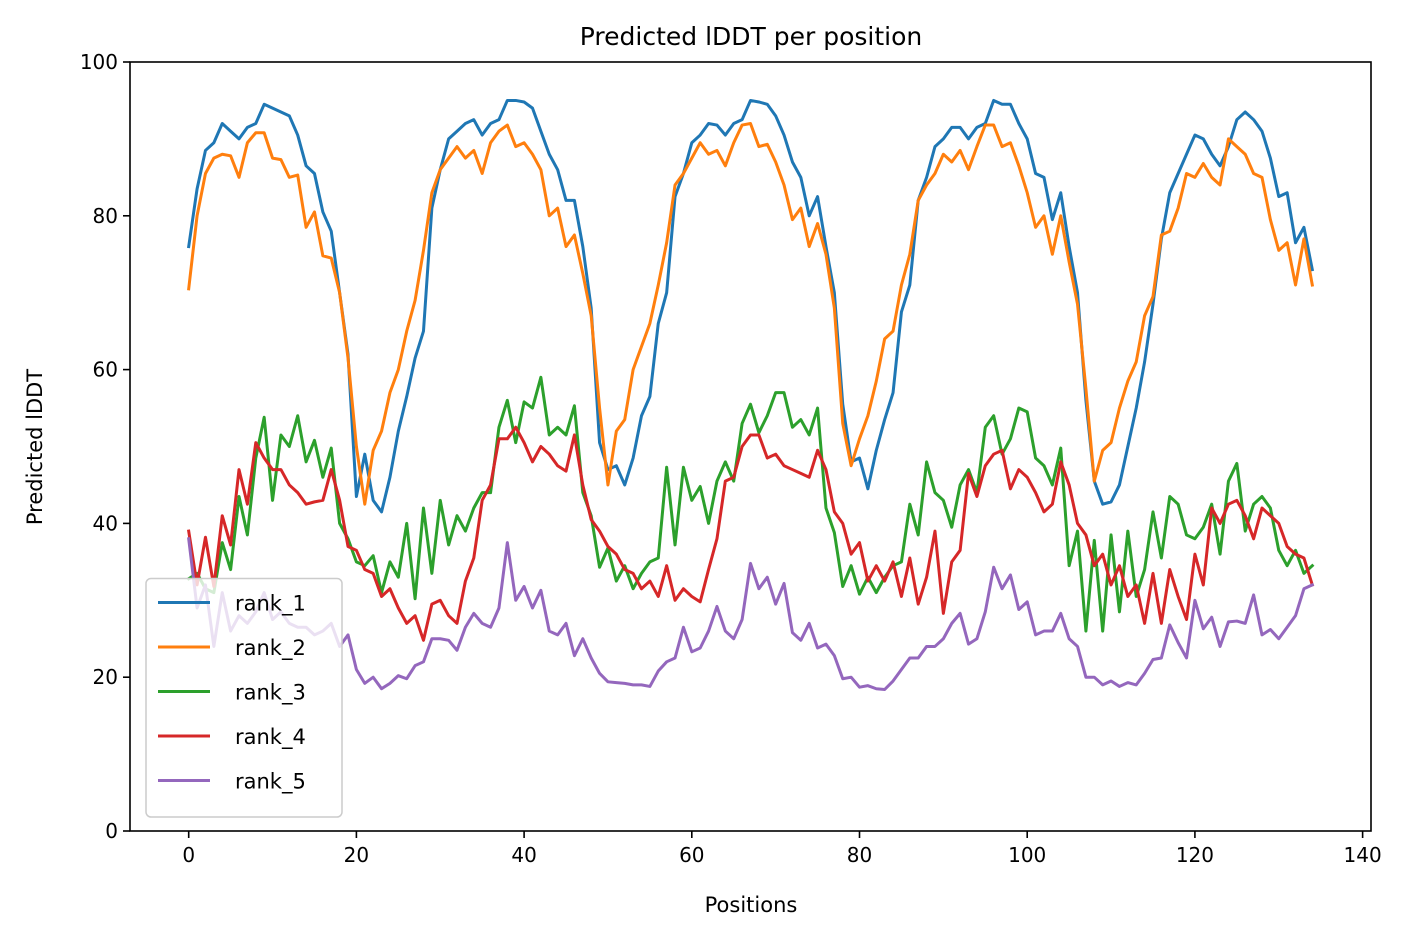 This screenshot has height=939, width=1412. What do you see at coordinates (105, 216) in the screenshot?
I see `y-tick-label: 80` at bounding box center [105, 216].